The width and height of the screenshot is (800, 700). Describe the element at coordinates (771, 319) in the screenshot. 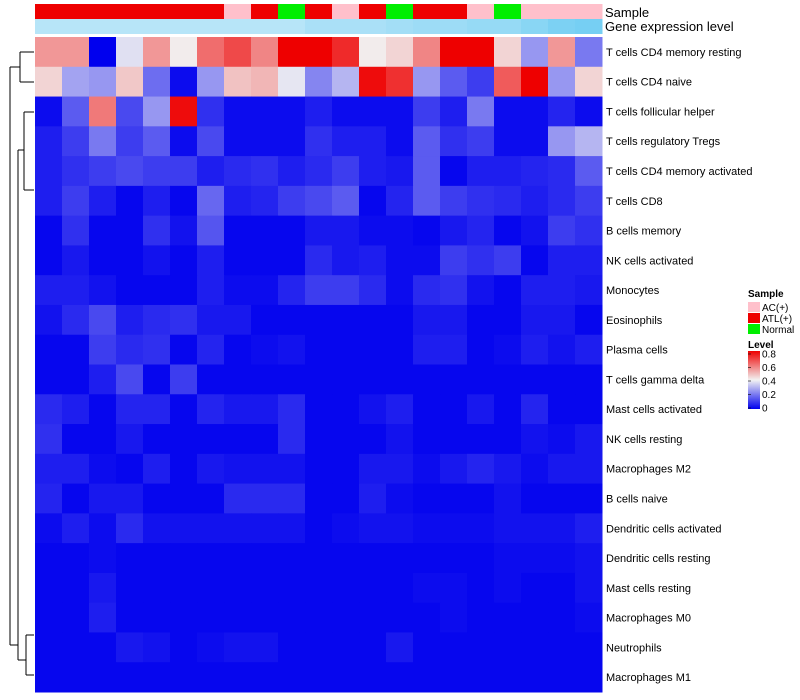

I see `legend-sample-entries: AC(+)ATL(+)Normal` at that location.